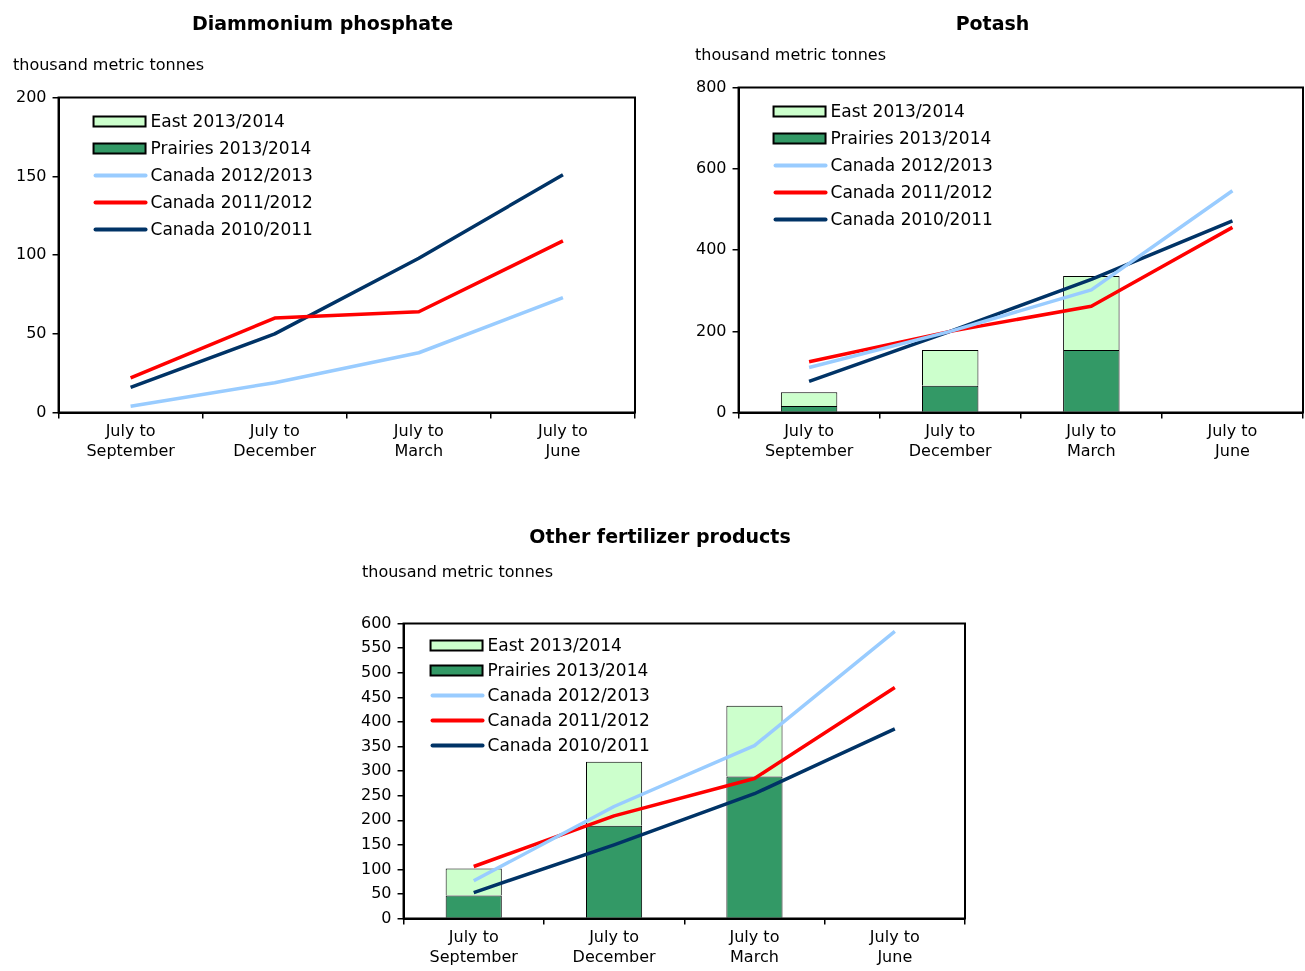 Image resolution: width=1305 pixels, height=971 pixels. I want to click on chart-title: Other fertilizer products, so click(660, 536).